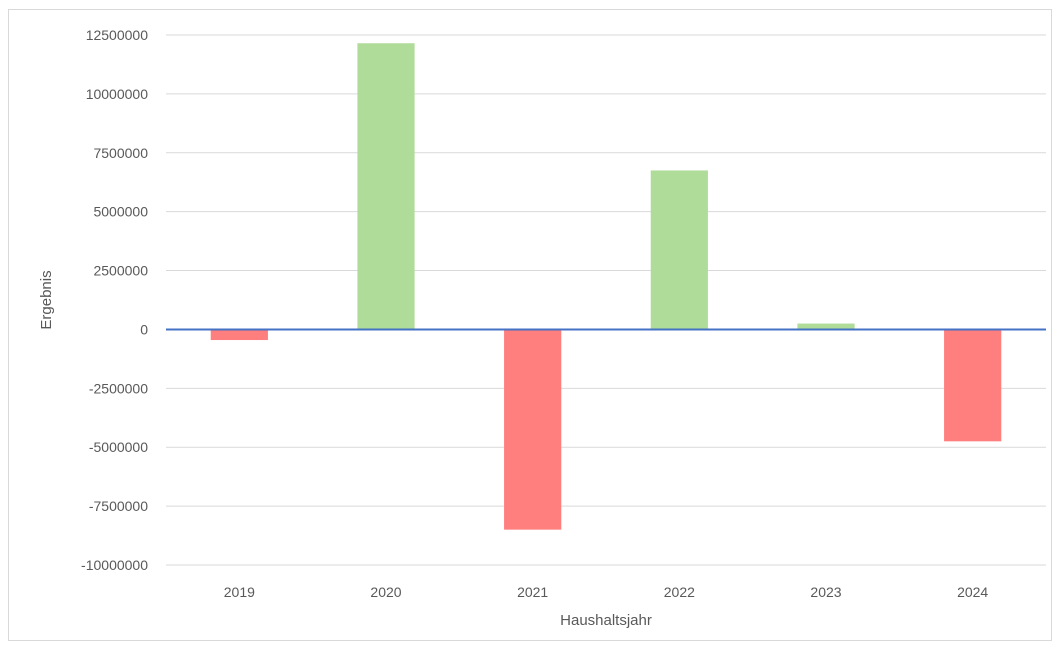 This screenshot has width=1061, height=660. What do you see at coordinates (46, 299) in the screenshot?
I see `y-axis-title: Ergebnis` at bounding box center [46, 299].